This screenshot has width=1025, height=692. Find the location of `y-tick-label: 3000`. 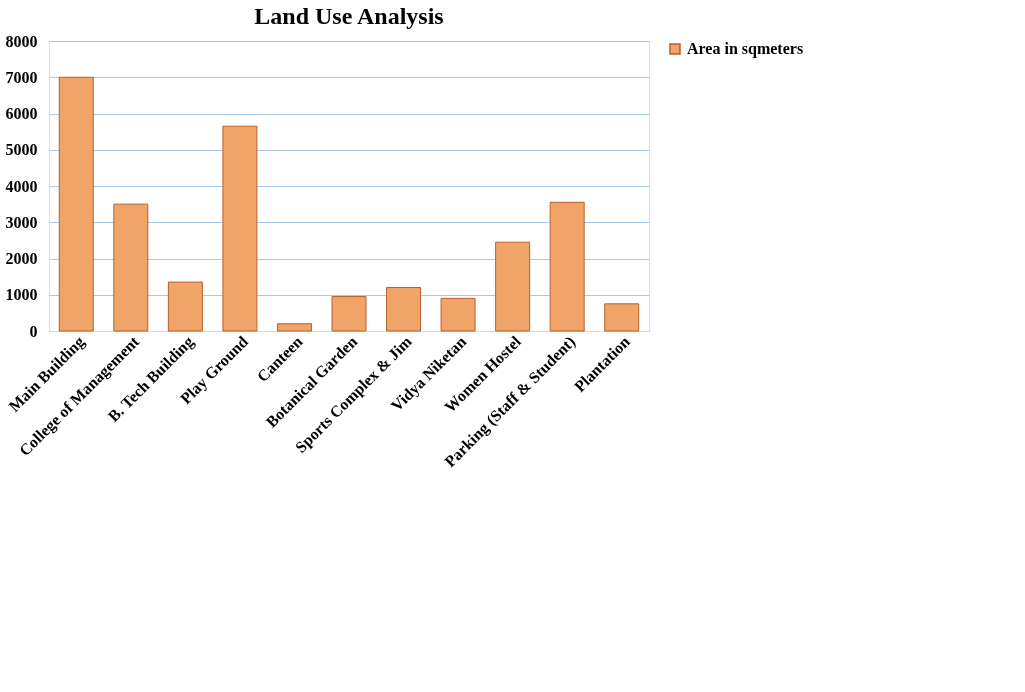

y-tick-label: 3000 is located at coordinates (21, 222).